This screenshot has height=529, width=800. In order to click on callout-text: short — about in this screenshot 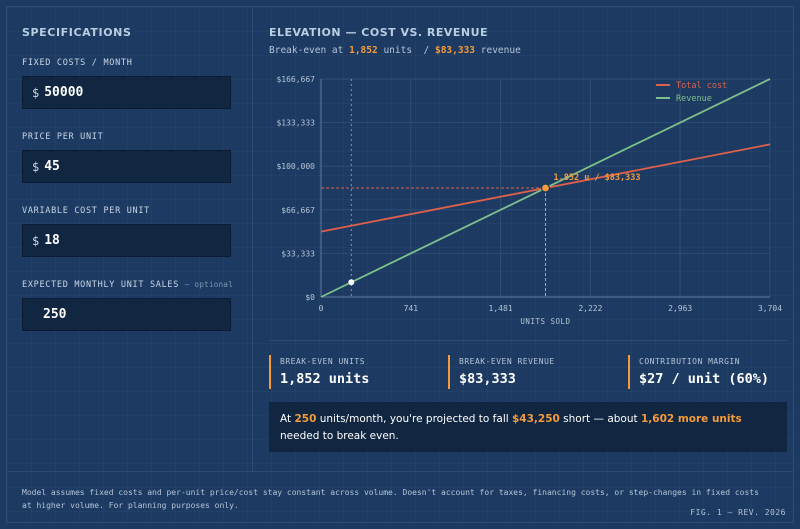, I will do `click(600, 419)`.